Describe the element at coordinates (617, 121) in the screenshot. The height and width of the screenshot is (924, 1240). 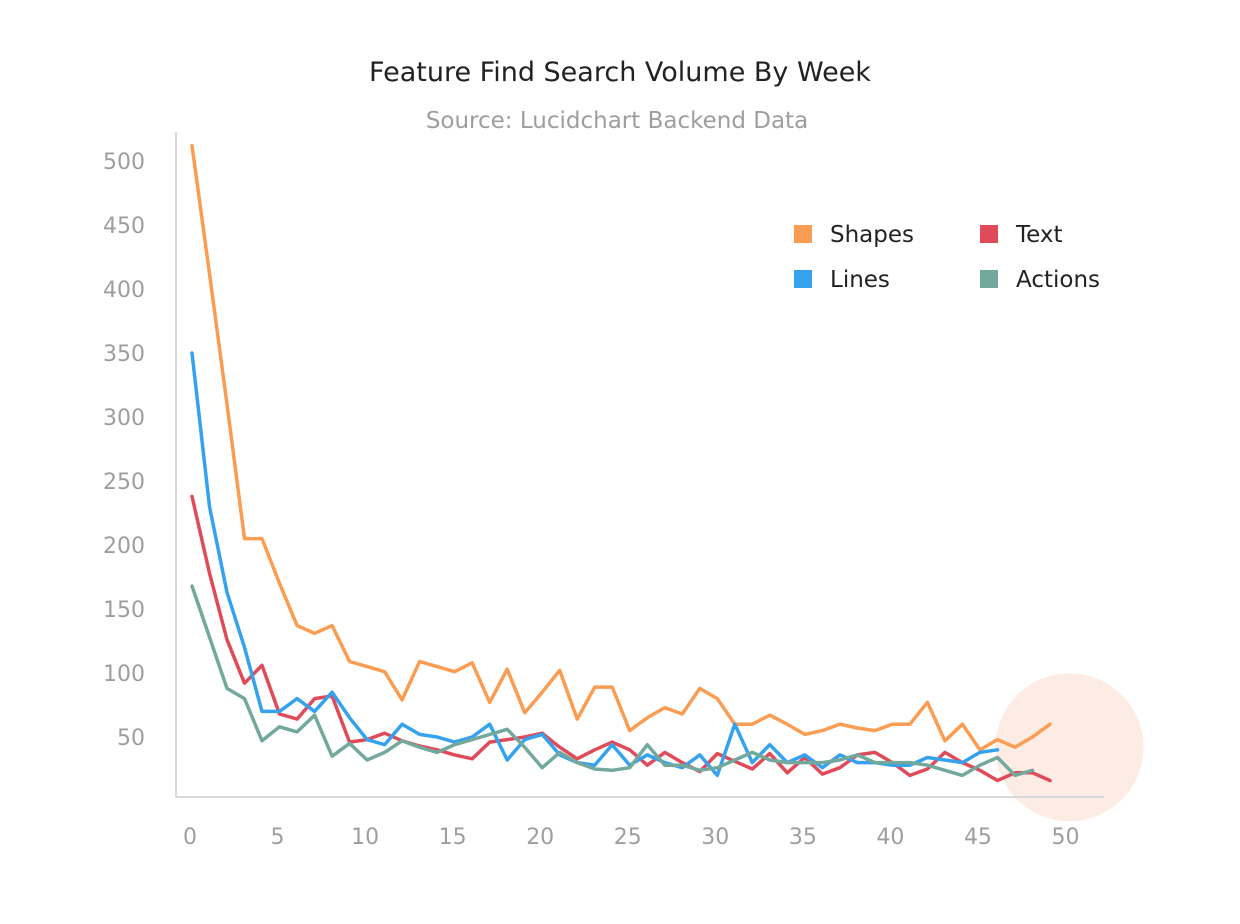
I see `chart-subtitle: Source: Lucidchart Backend Data` at that location.